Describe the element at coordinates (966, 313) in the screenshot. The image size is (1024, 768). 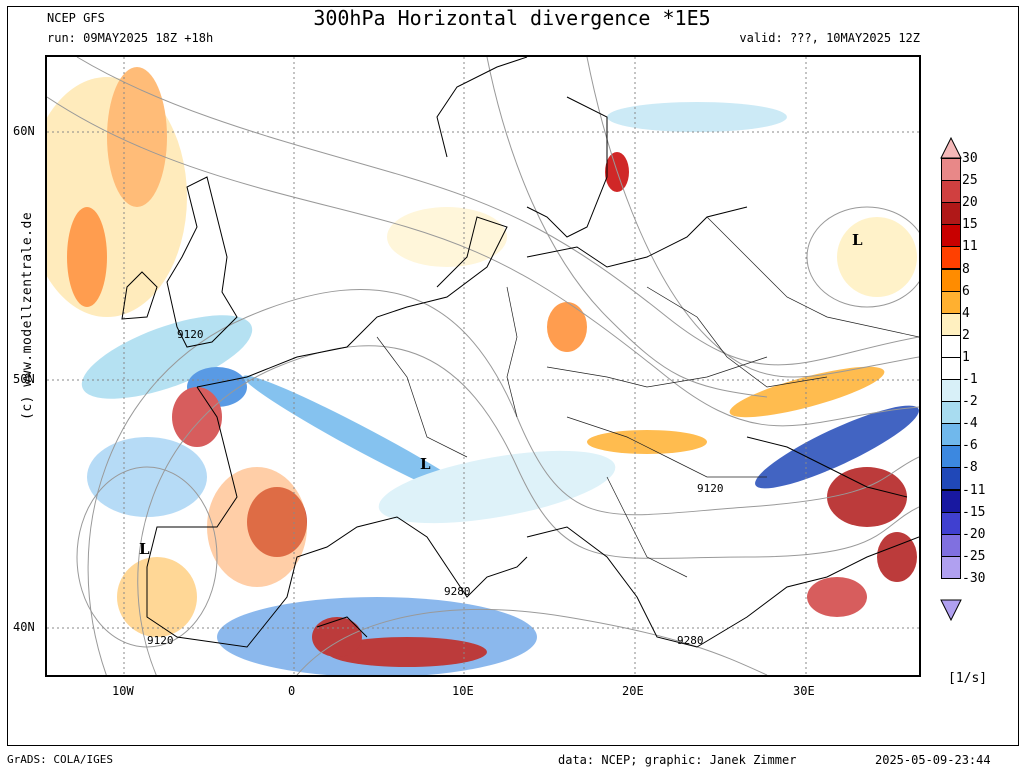
I see `colorbar-label: 4` at that location.